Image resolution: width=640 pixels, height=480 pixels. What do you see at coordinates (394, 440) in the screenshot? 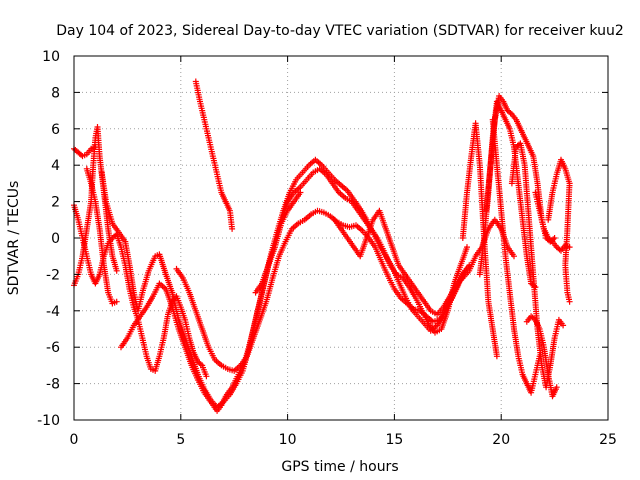
I see `x-tick-label: 15` at bounding box center [394, 440].